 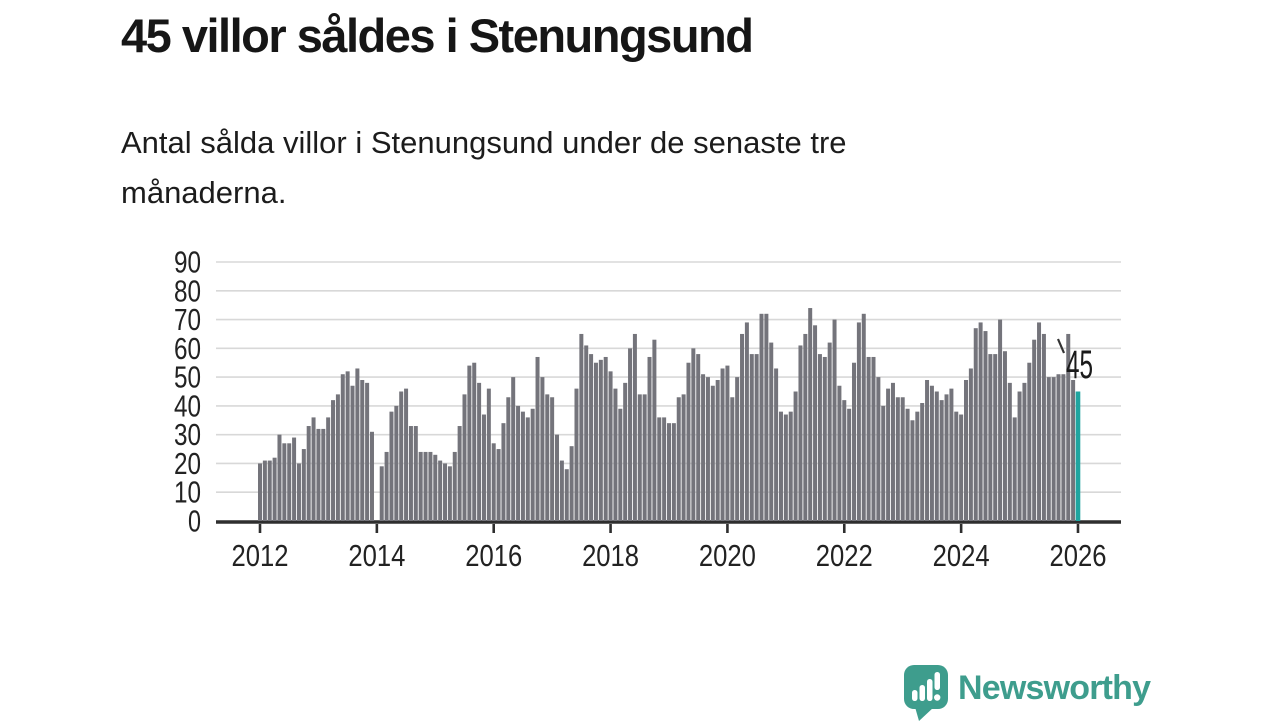 What do you see at coordinates (493, 555) in the screenshot?
I see `x-axis-tick-label: 2016` at bounding box center [493, 555].